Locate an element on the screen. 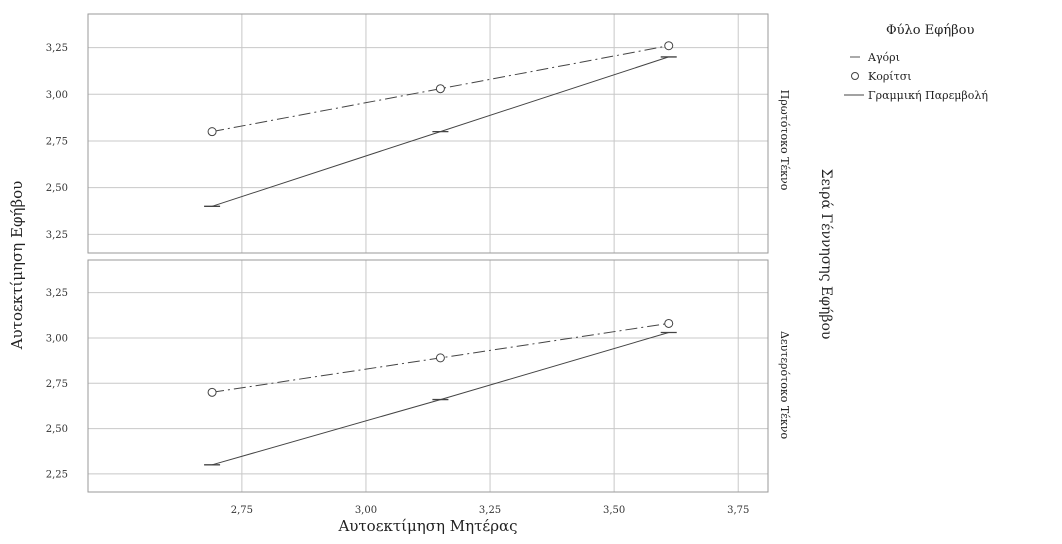  y-tick-label-top-3: 3,00 is located at coordinates (57, 95).